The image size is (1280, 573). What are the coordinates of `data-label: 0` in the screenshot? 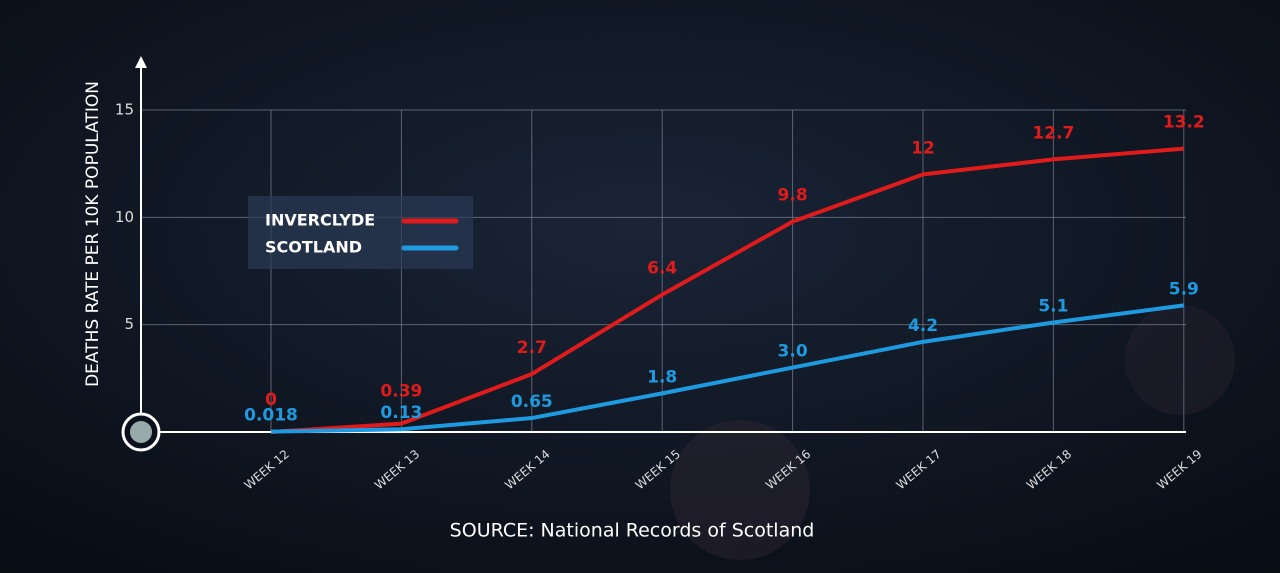 It's located at (271, 400).